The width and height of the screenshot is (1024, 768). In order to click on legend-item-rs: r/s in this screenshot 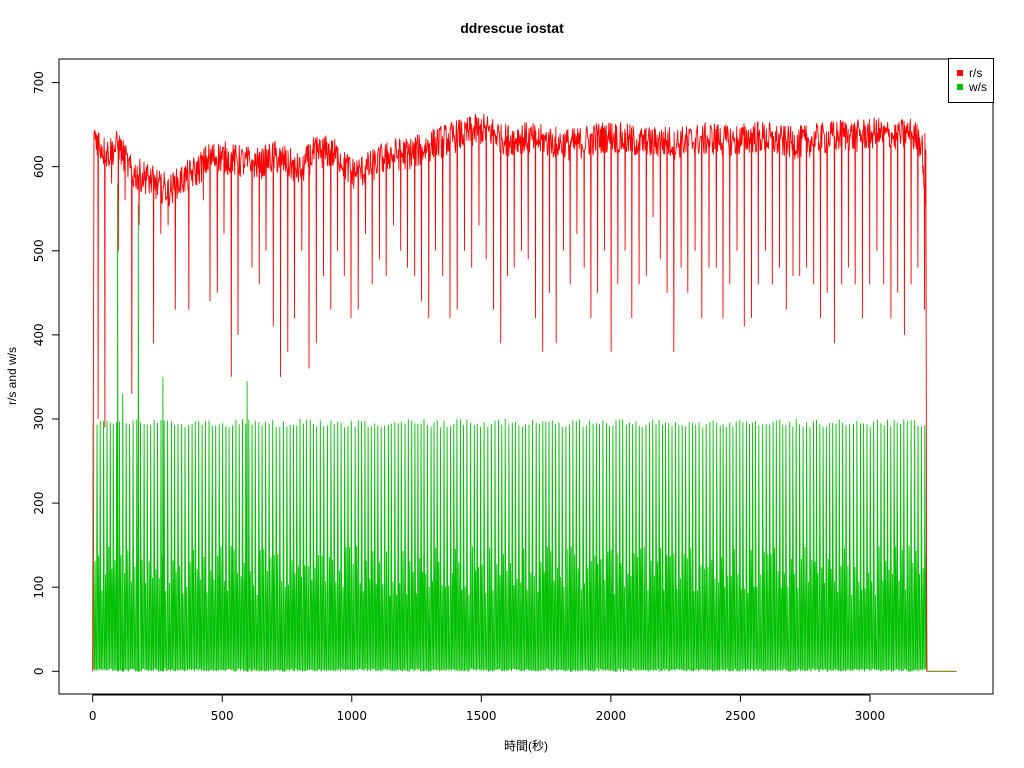, I will do `click(969, 73)`.